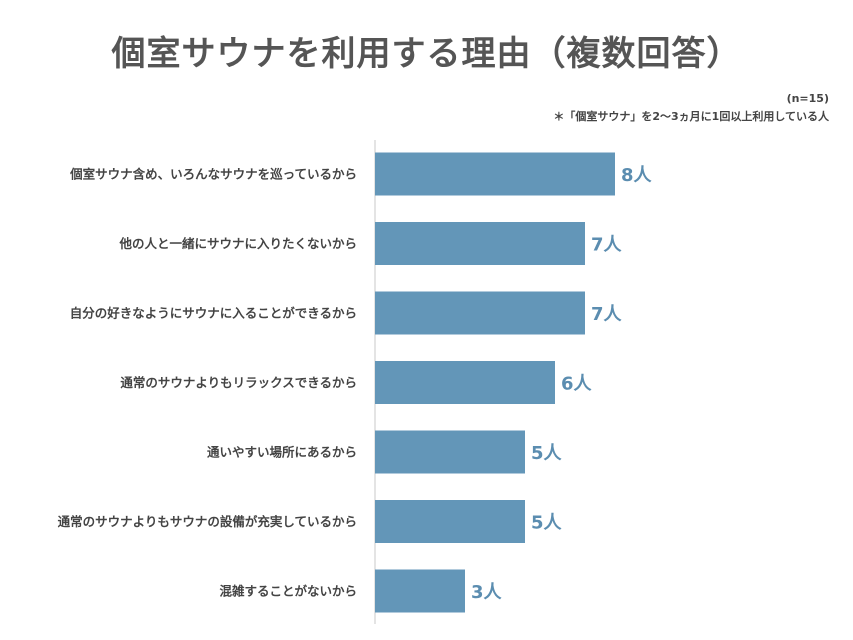 Image resolution: width=853 pixels, height=640 pixels. I want to click on respondent-note: ＊「個室サウナ」を2～3ヵ月に1回以上利用している人, so click(691, 116).